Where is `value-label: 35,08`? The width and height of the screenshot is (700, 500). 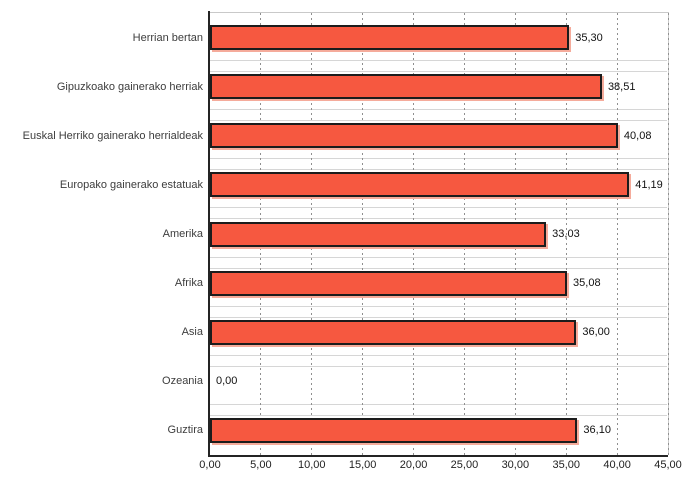
value-label: 35,08 is located at coordinates (587, 283).